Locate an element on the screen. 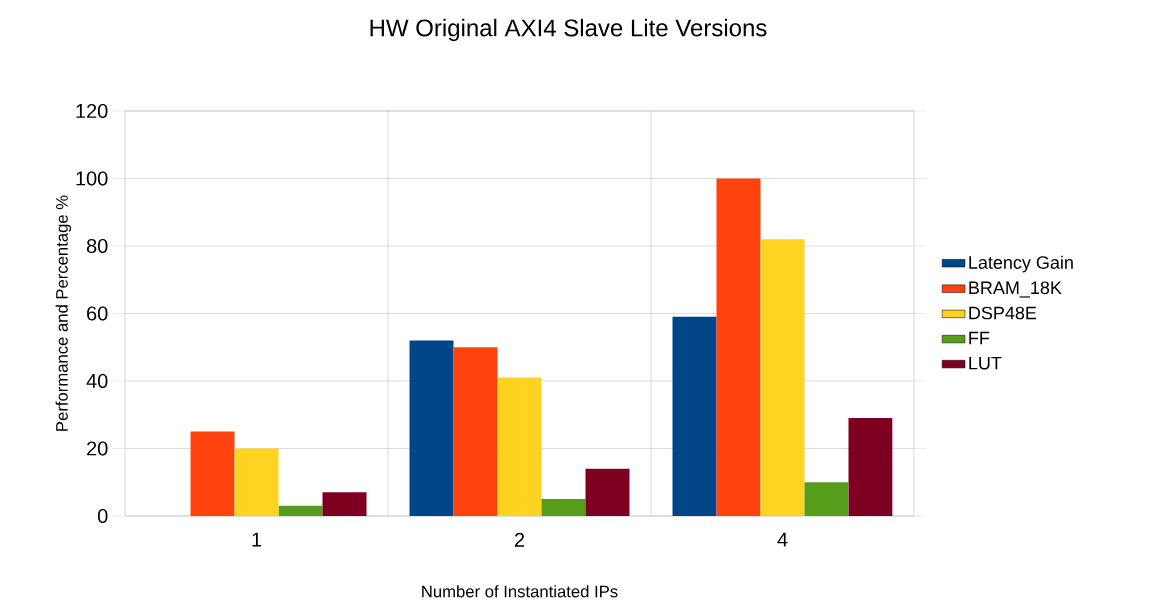 The width and height of the screenshot is (1154, 610). y-tick-label: 40 is located at coordinates (97, 381).